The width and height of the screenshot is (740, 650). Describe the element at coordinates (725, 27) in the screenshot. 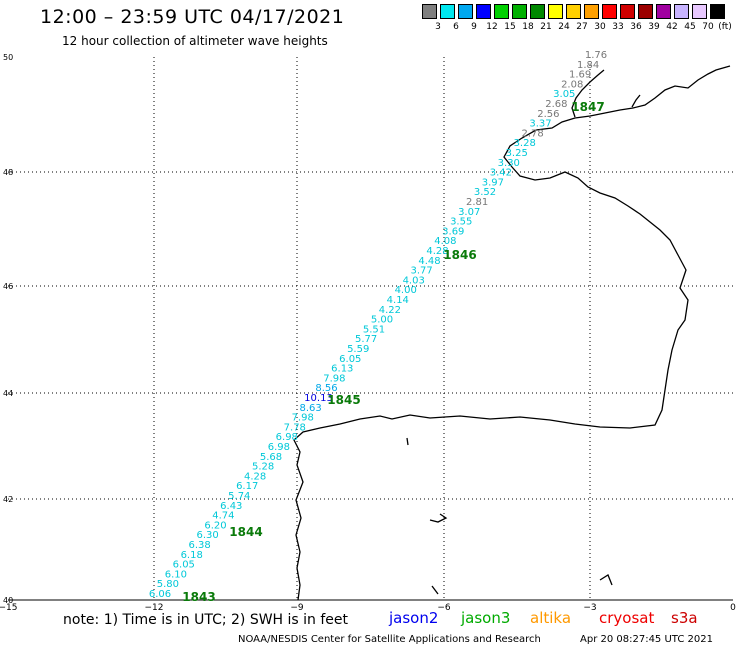

I see `color-scale-unit: (ft)` at that location.